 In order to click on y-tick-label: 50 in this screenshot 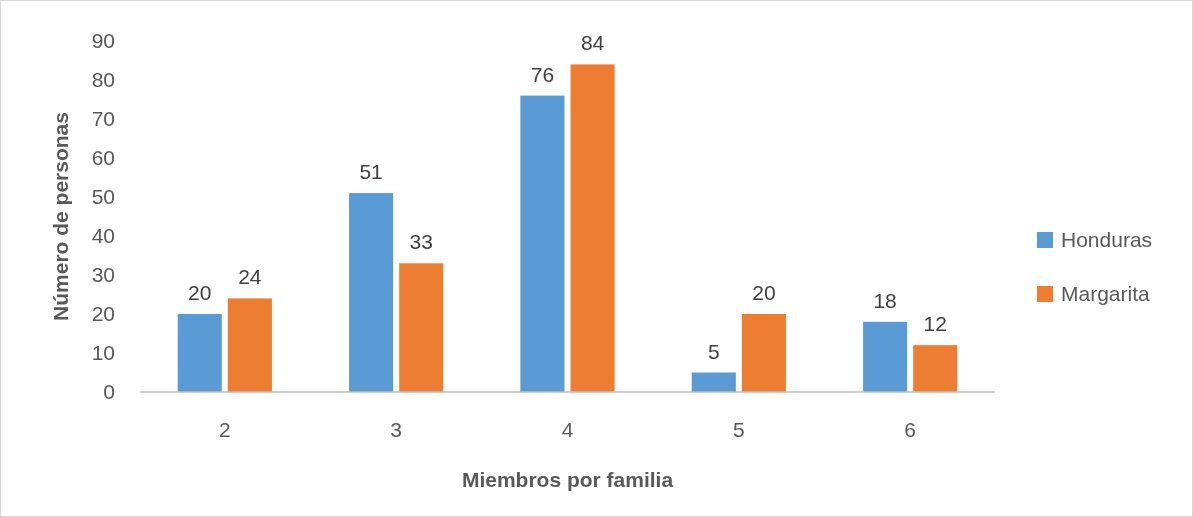, I will do `click(103, 197)`.